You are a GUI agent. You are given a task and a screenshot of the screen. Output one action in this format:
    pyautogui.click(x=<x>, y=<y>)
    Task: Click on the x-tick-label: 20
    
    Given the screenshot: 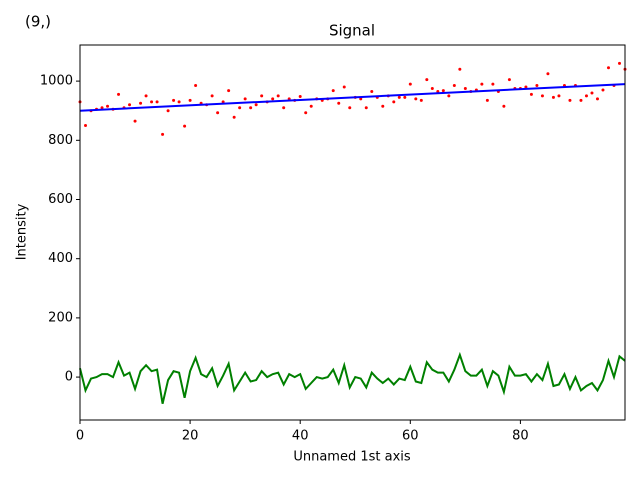 What is the action you would take?
    pyautogui.click(x=190, y=436)
    